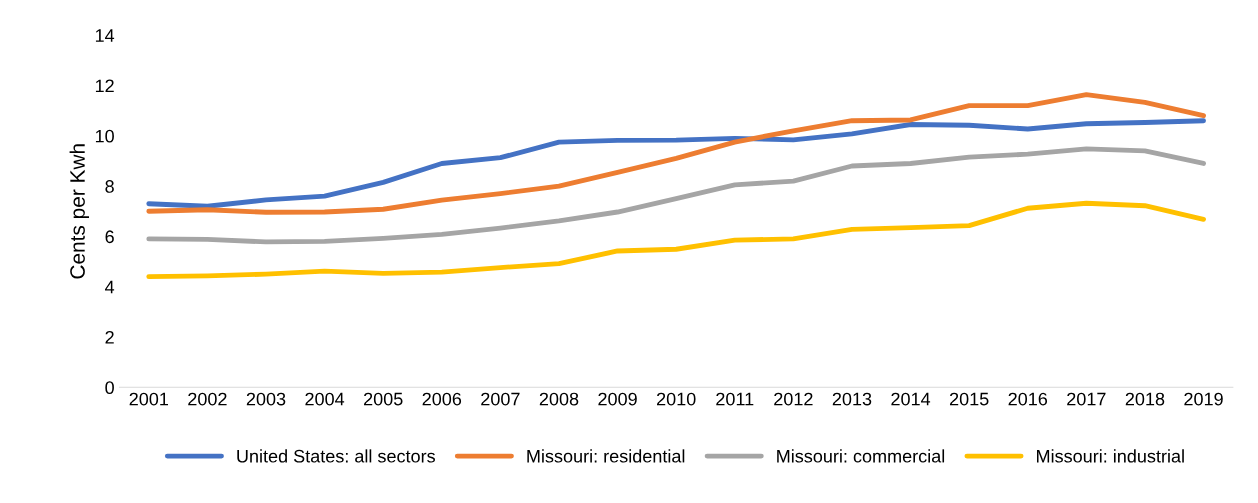  Describe the element at coordinates (383, 399) in the screenshot. I see `x-tick-label: 2005` at that location.